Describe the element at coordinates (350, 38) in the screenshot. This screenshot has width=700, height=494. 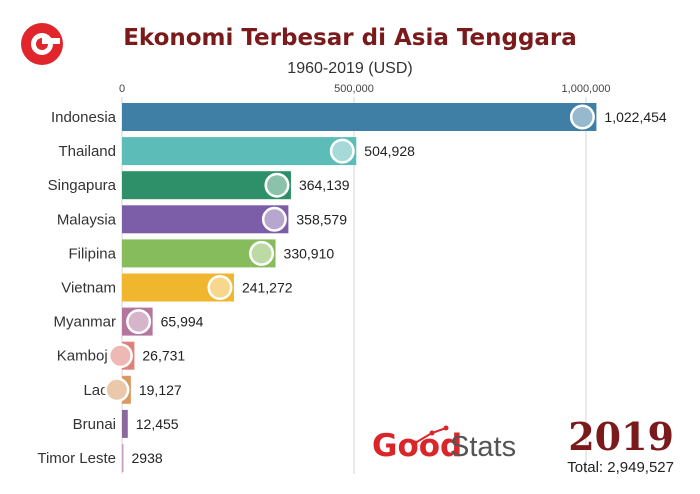
I see `chart-title: Ekonomi Terbesar di Asia Tenggara` at that location.